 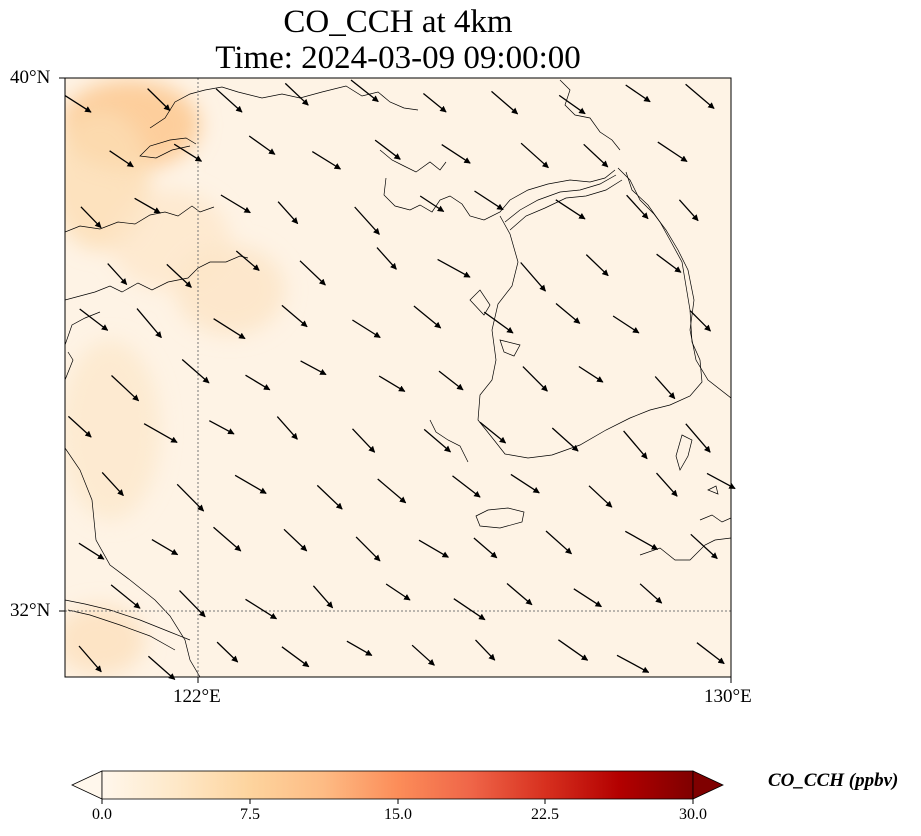 What do you see at coordinates (87, 785) in the screenshot?
I see `colorbar-min-extend` at bounding box center [87, 785].